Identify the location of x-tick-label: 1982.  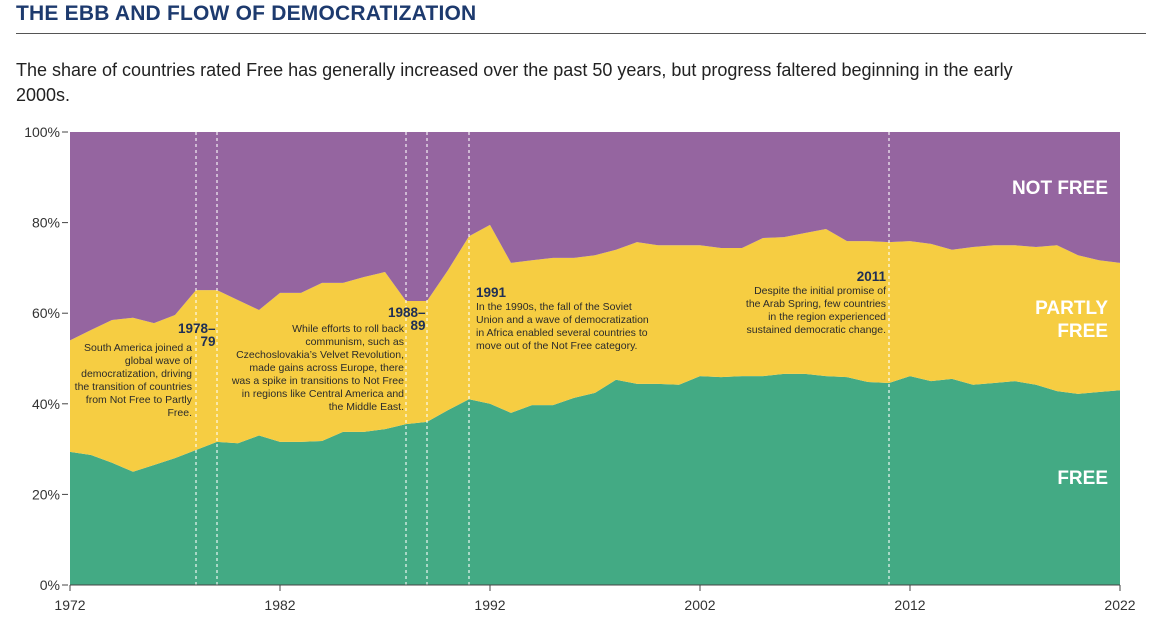
(279, 605).